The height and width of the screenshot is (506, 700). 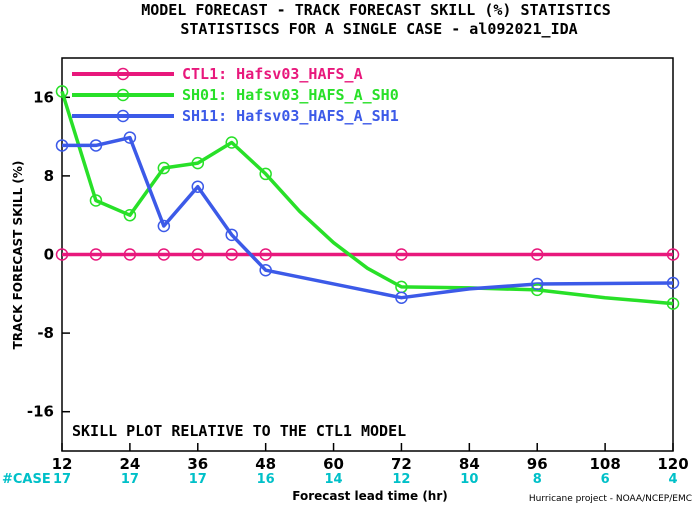 I want to click on y-tick-label: 8, so click(x=49, y=176).